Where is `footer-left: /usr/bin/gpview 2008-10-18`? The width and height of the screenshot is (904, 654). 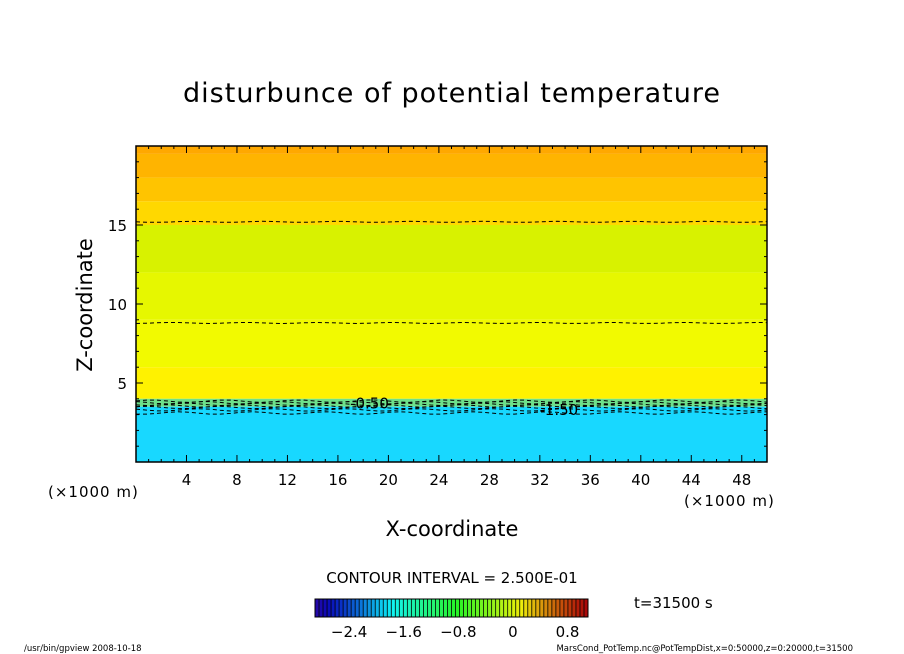 footer-left: /usr/bin/gpview 2008-10-18 is located at coordinates (83, 649).